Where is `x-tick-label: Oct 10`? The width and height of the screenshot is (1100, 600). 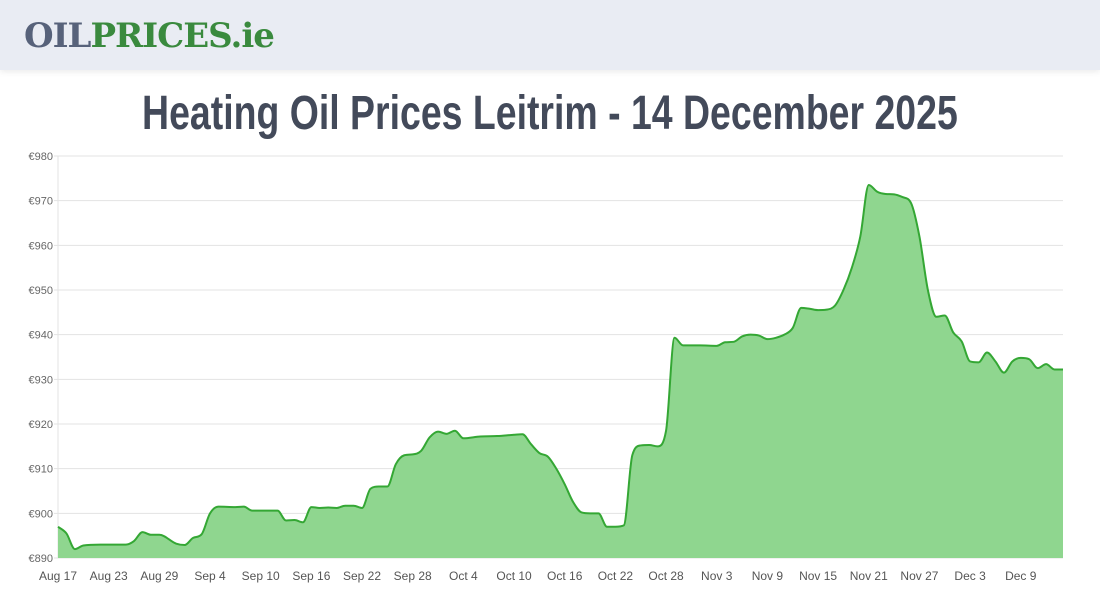 x-tick-label: Oct 10 is located at coordinates (514, 576).